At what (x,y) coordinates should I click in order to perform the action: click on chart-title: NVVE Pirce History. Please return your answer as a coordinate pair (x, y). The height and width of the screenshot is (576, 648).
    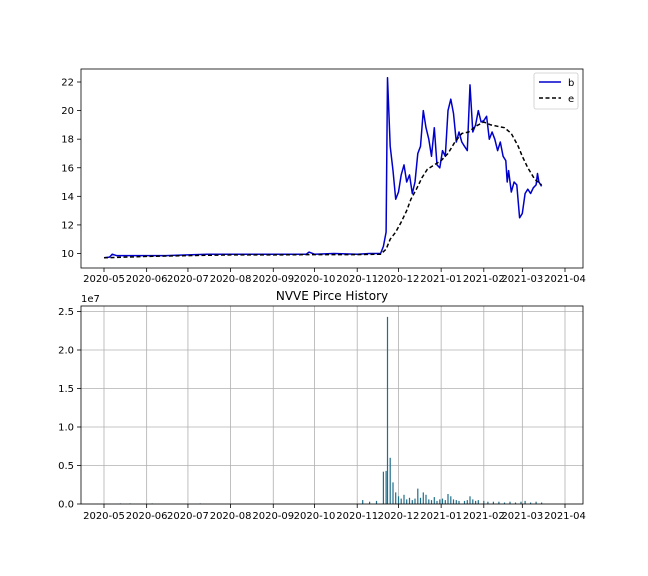
    Looking at the image, I should click on (332, 296).